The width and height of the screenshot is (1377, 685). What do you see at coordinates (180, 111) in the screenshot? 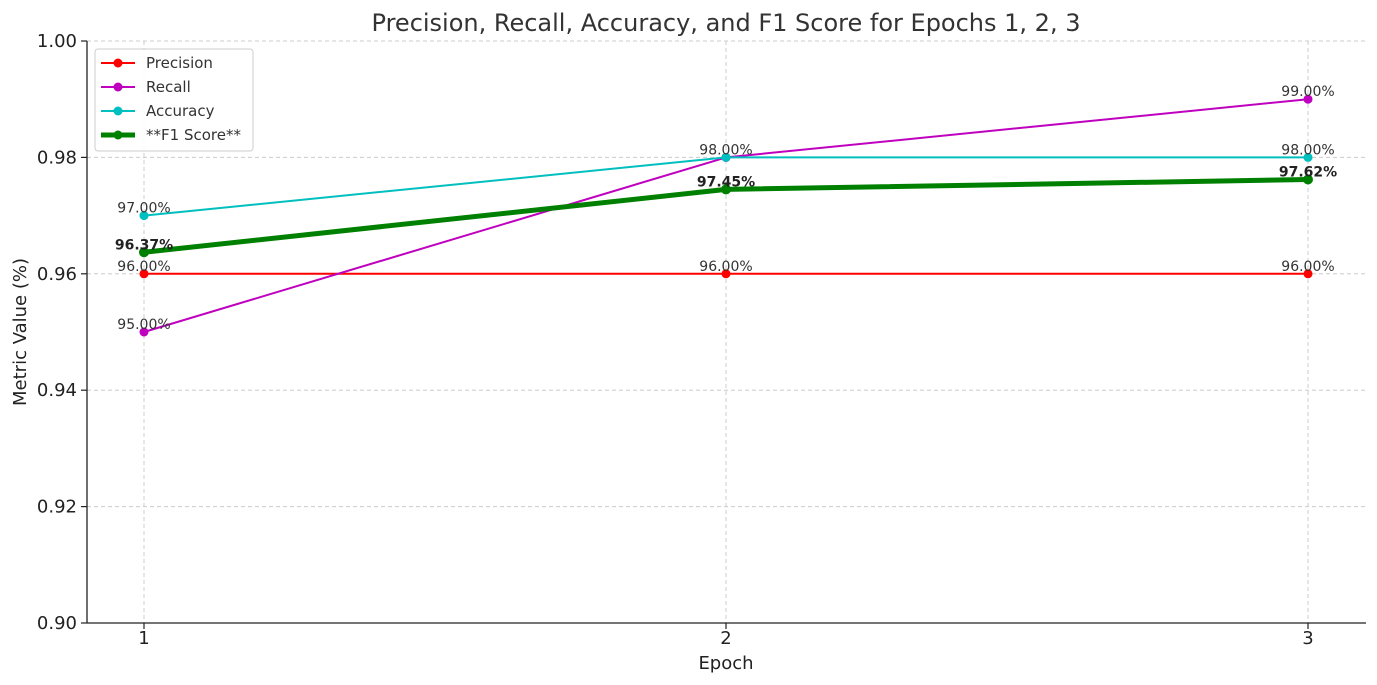
I see `legend-label-2: Accuracy` at bounding box center [180, 111].